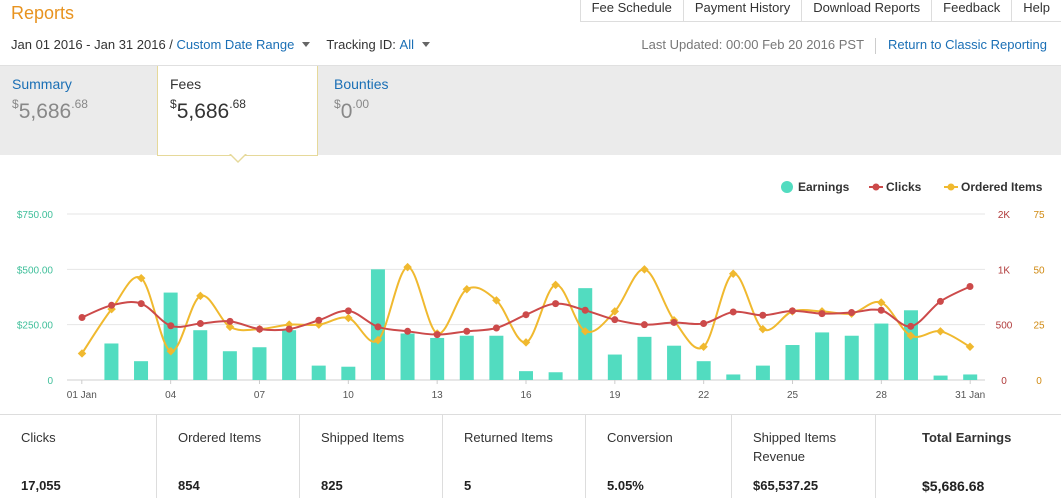 Image resolution: width=1061 pixels, height=498 pixels. What do you see at coordinates (260, 395) in the screenshot?
I see `x-axis-tick: 07` at bounding box center [260, 395].